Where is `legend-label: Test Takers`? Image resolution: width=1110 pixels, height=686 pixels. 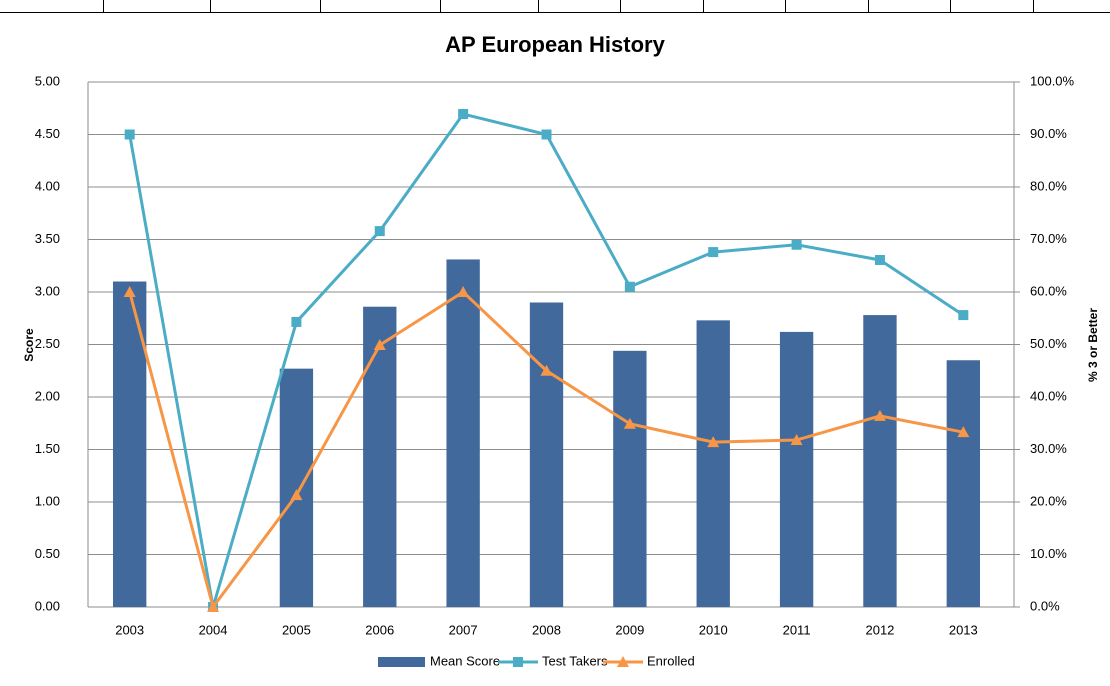
legend-label: Test Takers is located at coordinates (575, 660).